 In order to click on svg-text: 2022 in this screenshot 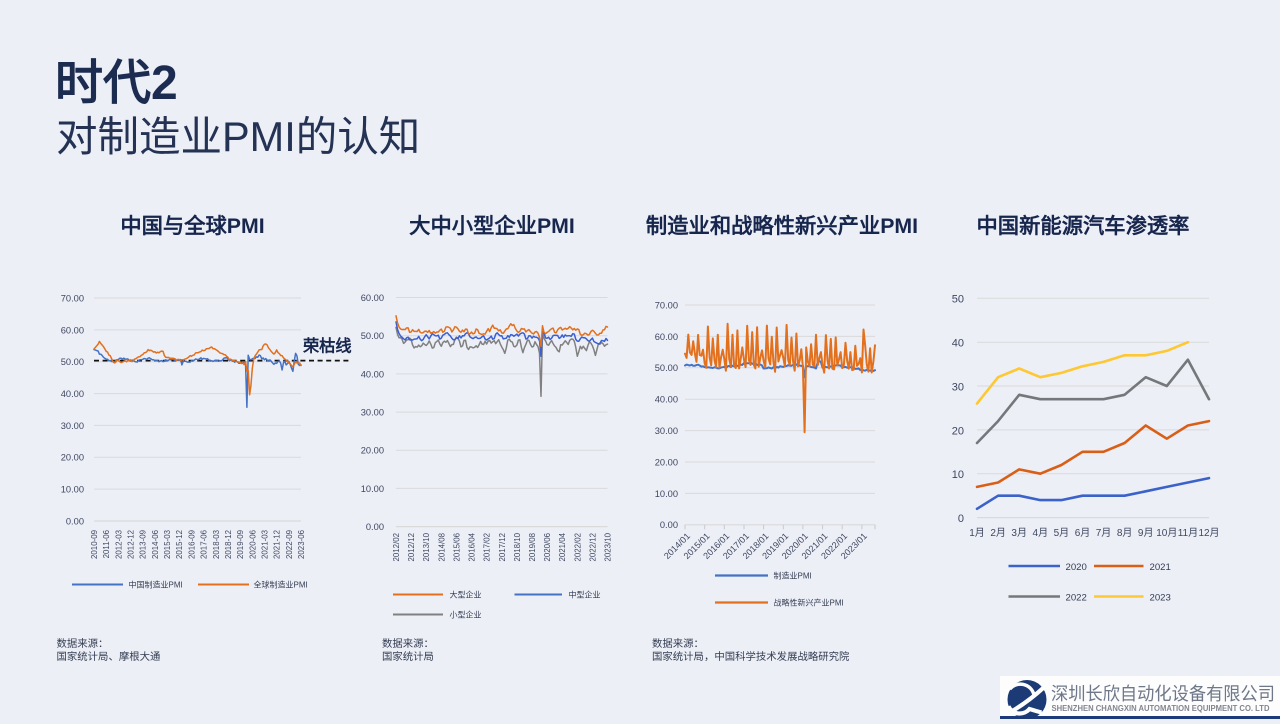, I will do `click(1076, 597)`.